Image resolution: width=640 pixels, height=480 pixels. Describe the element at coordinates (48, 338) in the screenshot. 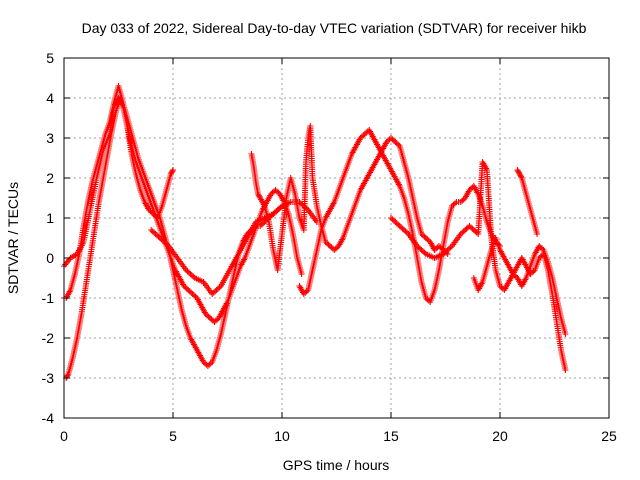

I see `y-tick-label: -2` at that location.